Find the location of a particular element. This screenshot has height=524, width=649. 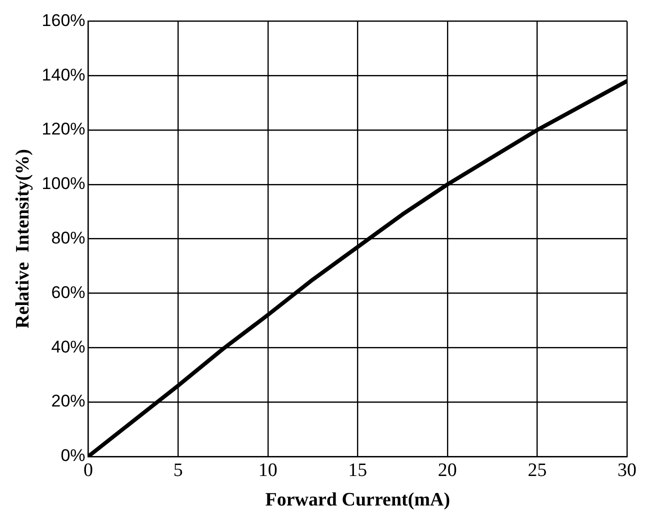

x-tick-label: 20 is located at coordinates (447, 470).